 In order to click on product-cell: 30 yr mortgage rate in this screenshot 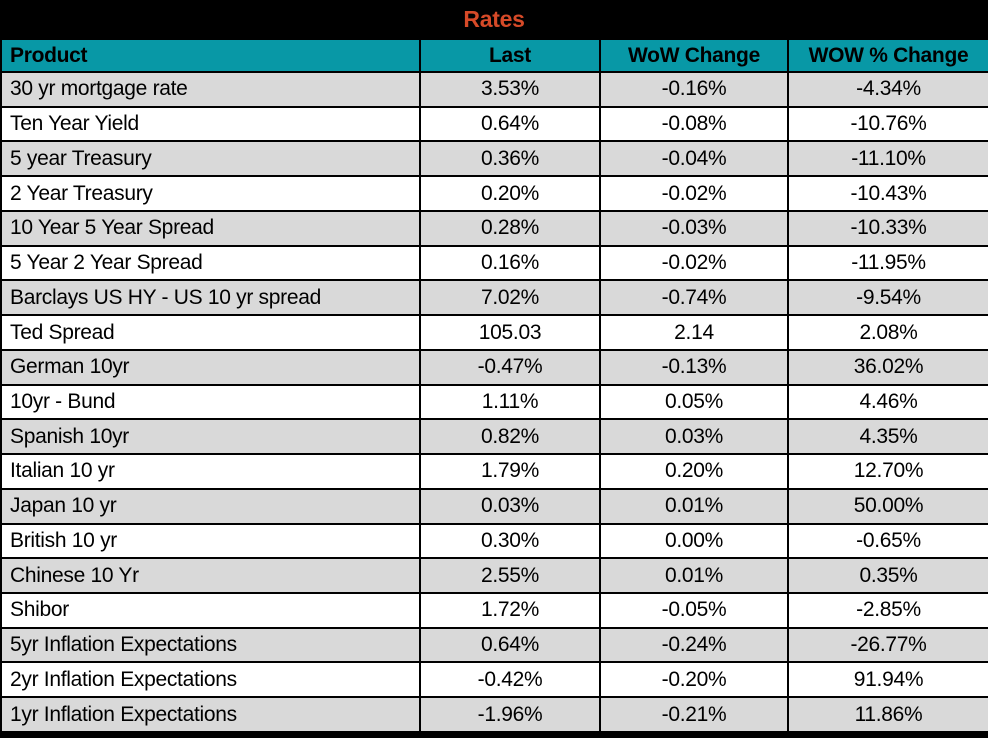, I will do `click(210, 89)`.